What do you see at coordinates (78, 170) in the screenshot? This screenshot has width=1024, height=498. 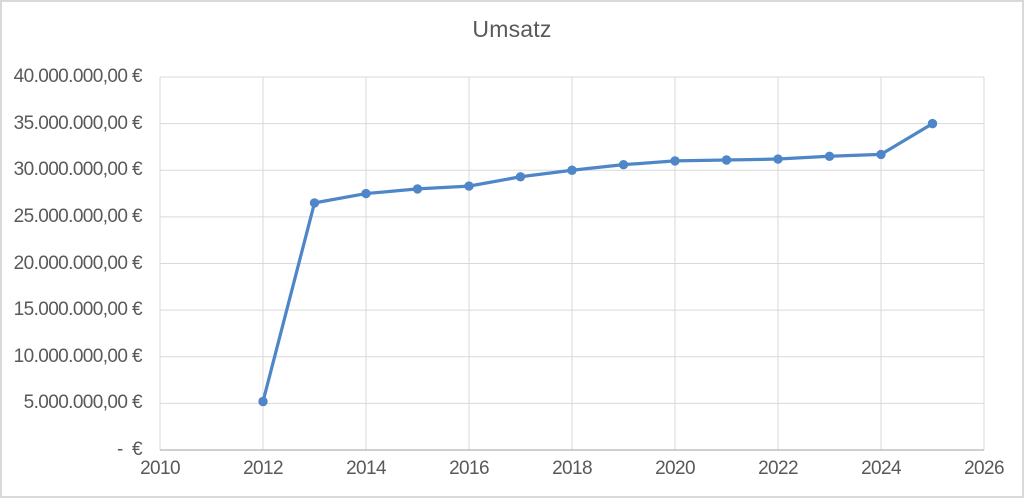 I see `y-tick-label: 30.000.000,00 €` at bounding box center [78, 170].